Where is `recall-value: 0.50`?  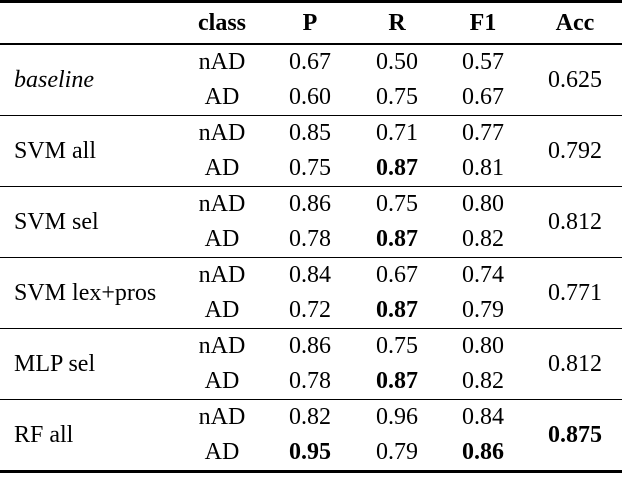 recall-value: 0.50 is located at coordinates (397, 62).